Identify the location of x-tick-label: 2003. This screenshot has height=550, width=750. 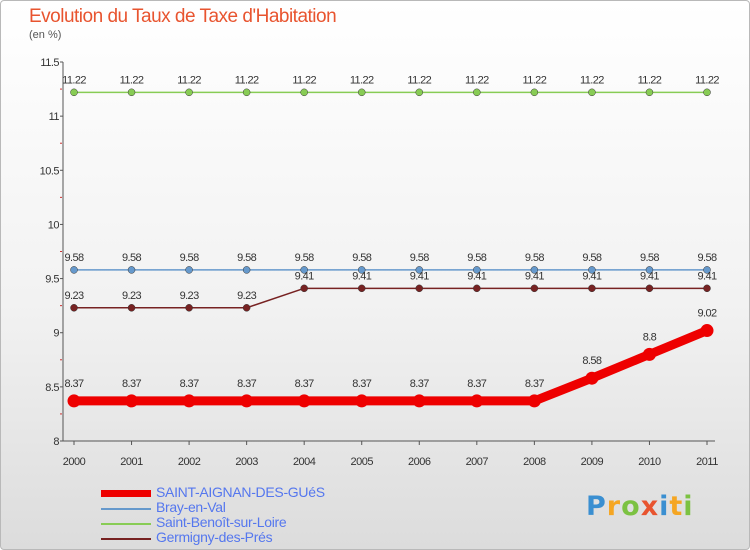
(246, 462).